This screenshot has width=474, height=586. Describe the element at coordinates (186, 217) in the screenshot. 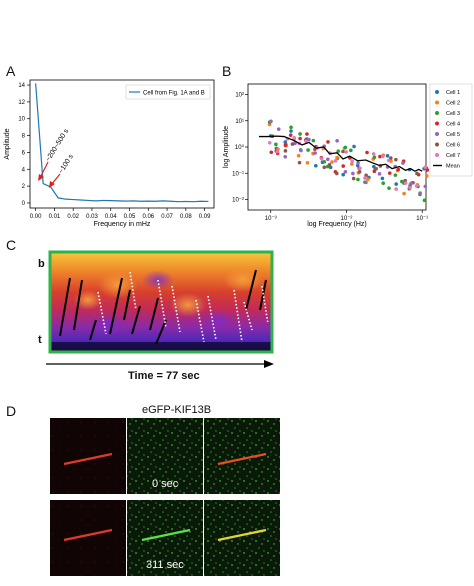

I see `chart-a-xtick-label: 0.08` at that location.